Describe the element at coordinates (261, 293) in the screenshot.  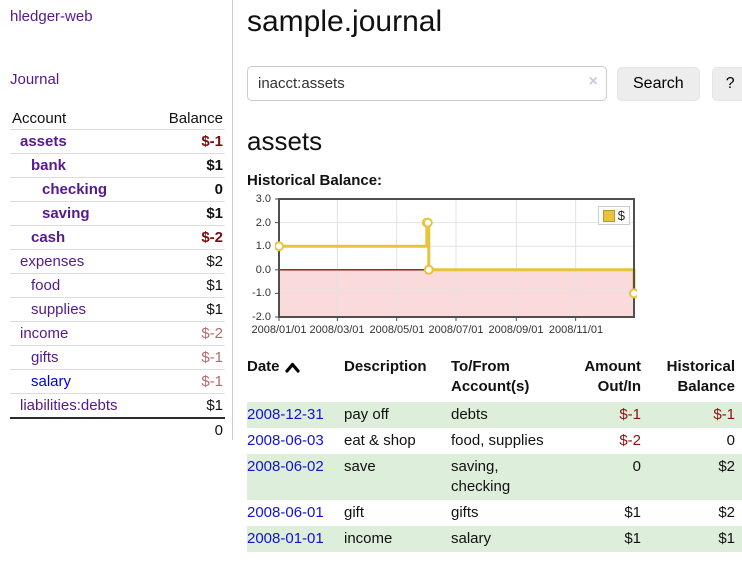
I see `y-tick-label: -1.0` at that location.